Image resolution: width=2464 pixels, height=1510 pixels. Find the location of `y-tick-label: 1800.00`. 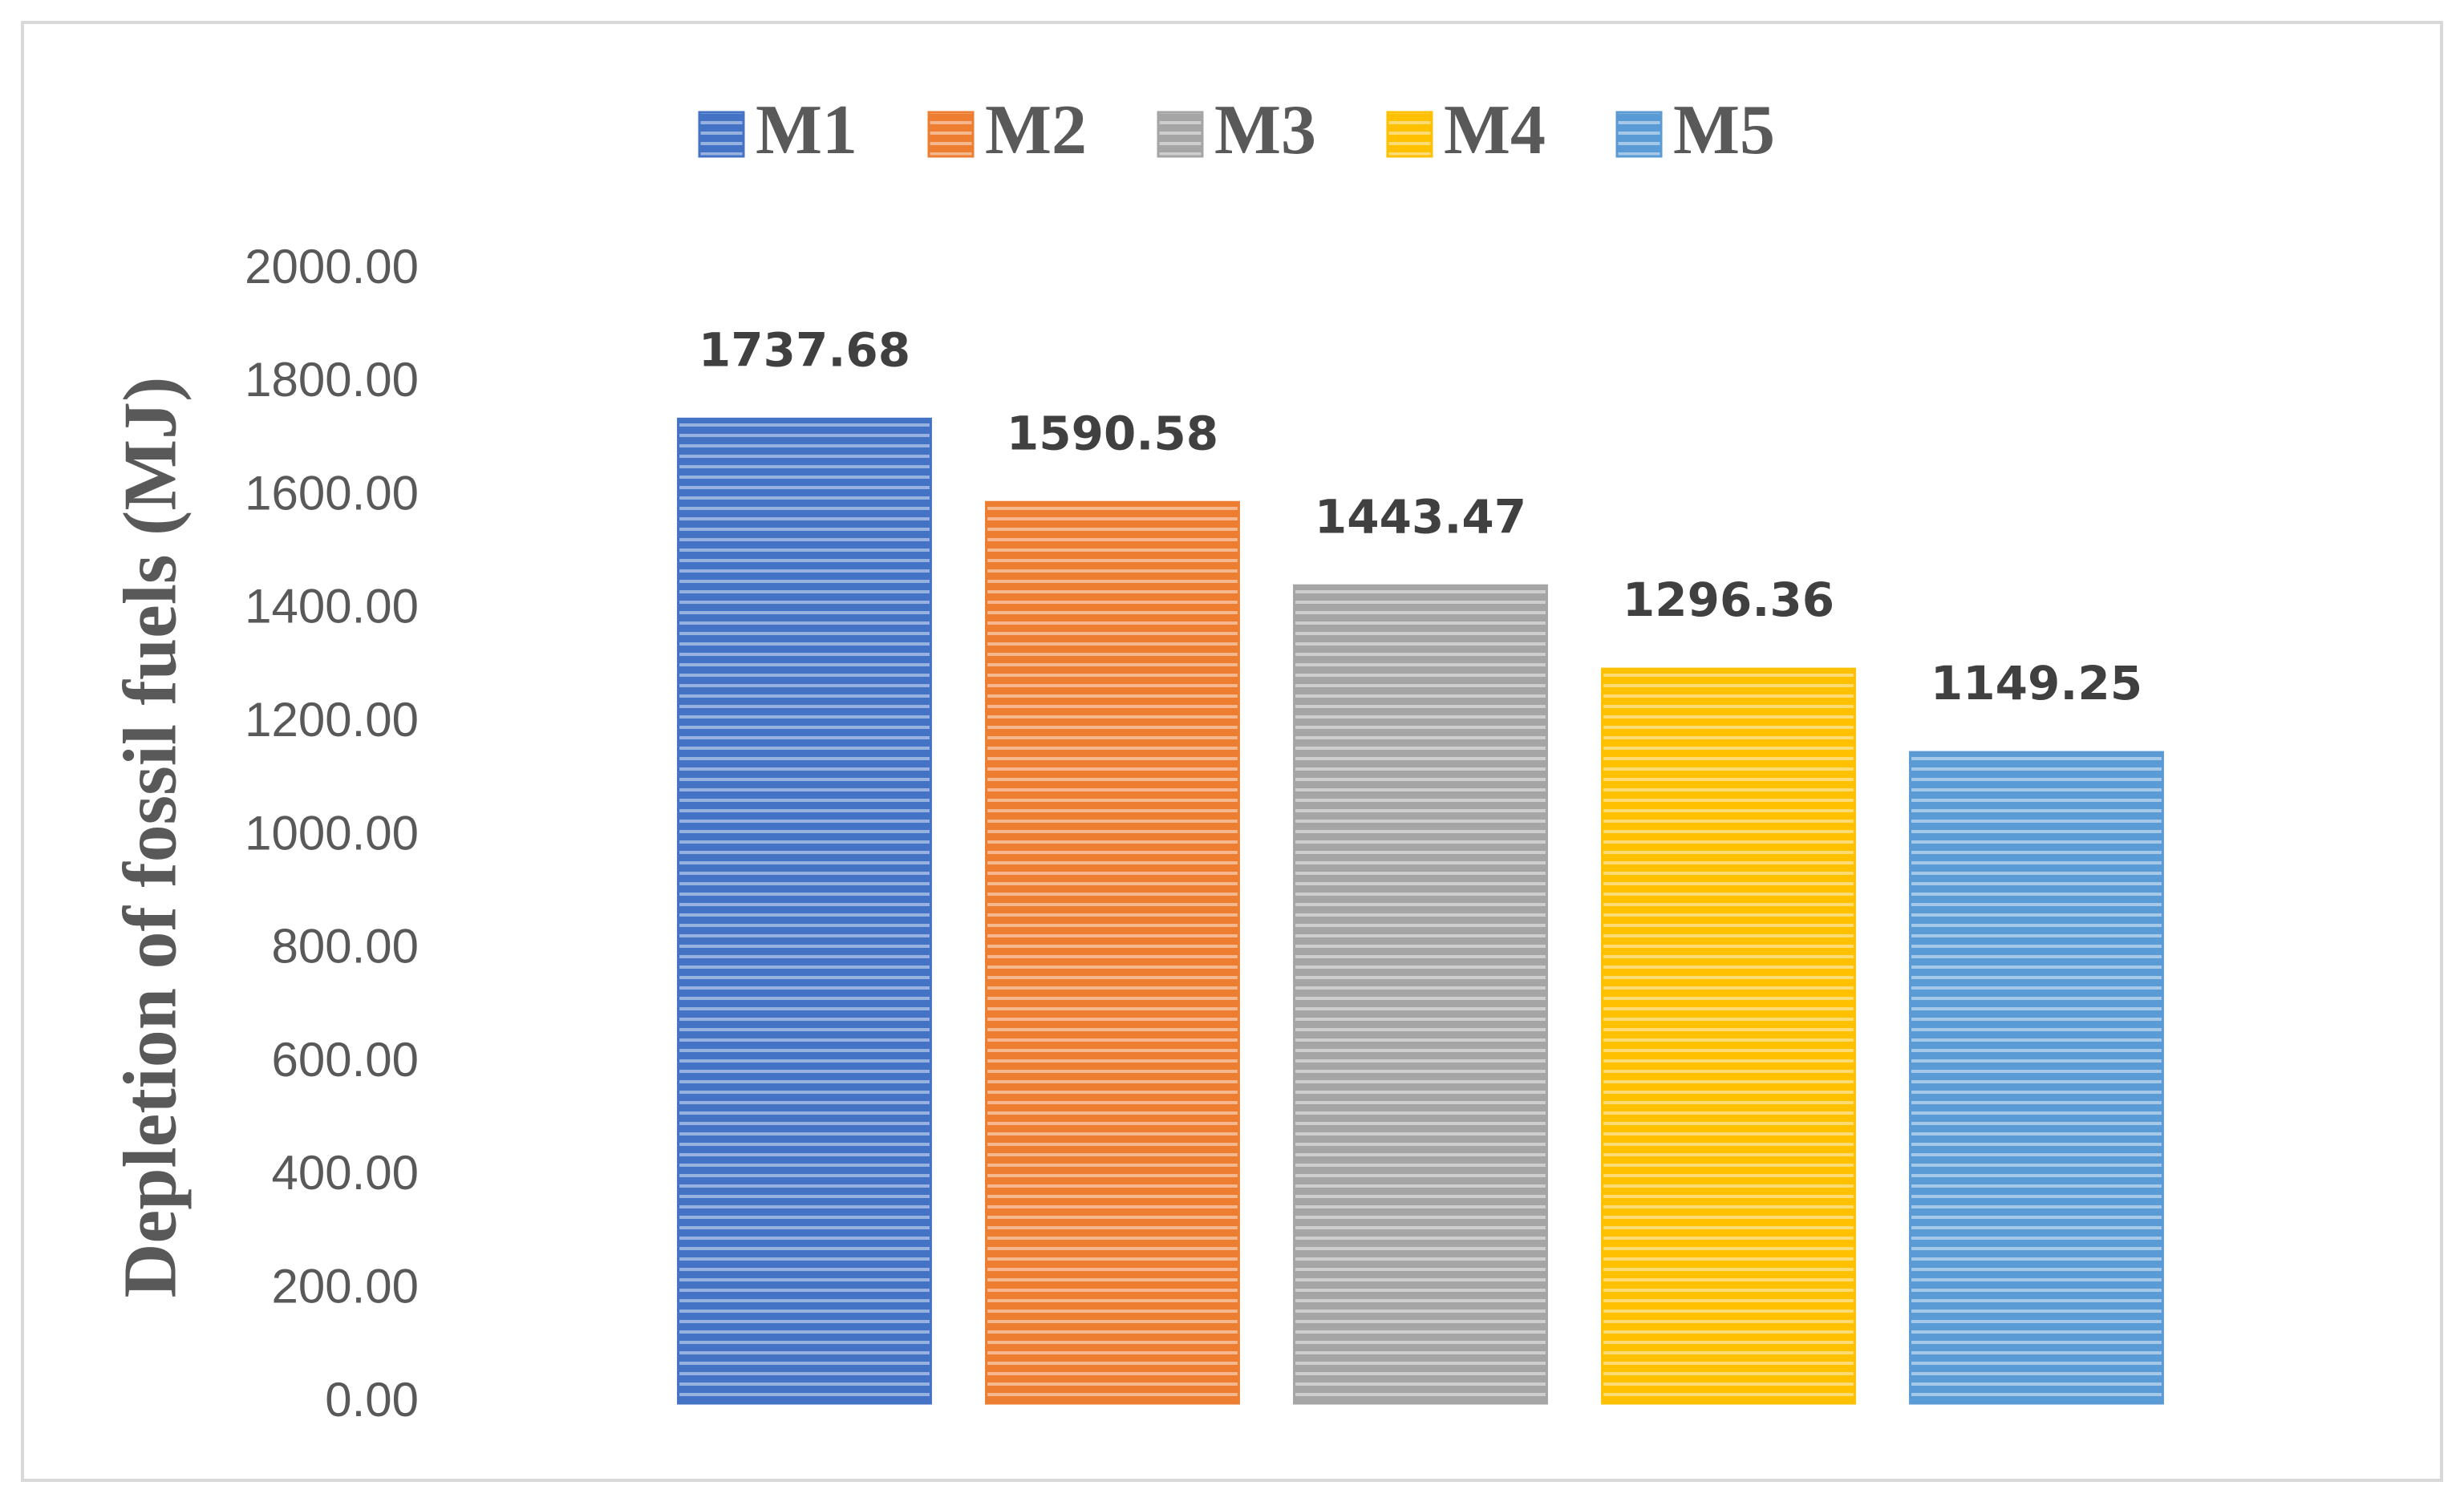

y-tick-label: 1800.00 is located at coordinates (332, 380).